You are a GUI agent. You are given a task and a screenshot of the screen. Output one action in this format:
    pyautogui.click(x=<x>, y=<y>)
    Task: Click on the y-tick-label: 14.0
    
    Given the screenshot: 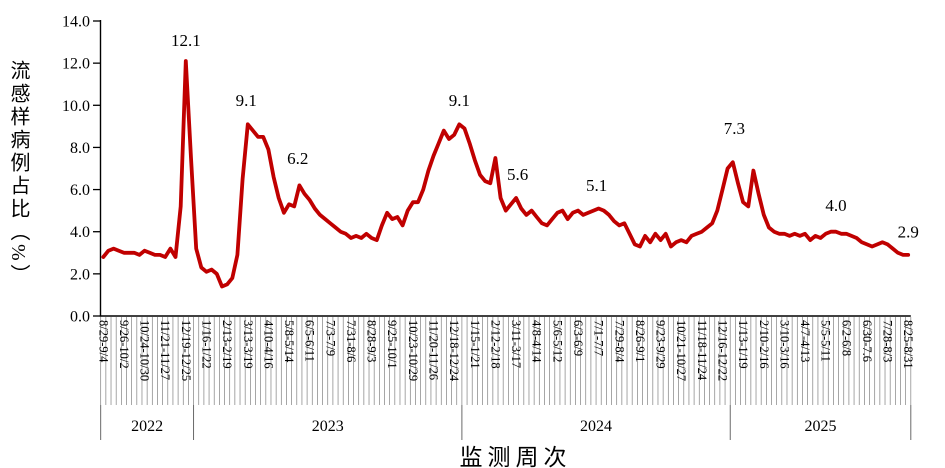 What is the action you would take?
    pyautogui.click(x=76, y=22)
    